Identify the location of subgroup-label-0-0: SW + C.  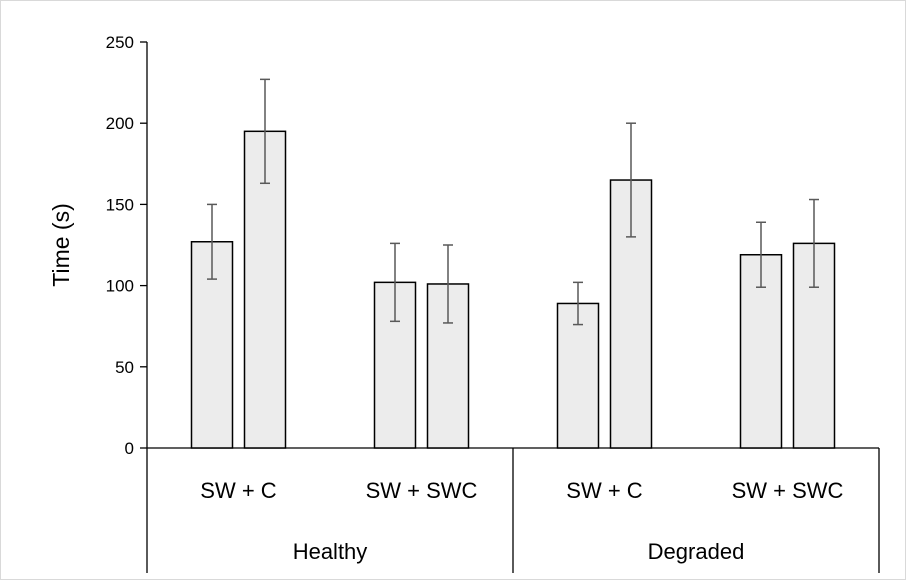
(238, 490).